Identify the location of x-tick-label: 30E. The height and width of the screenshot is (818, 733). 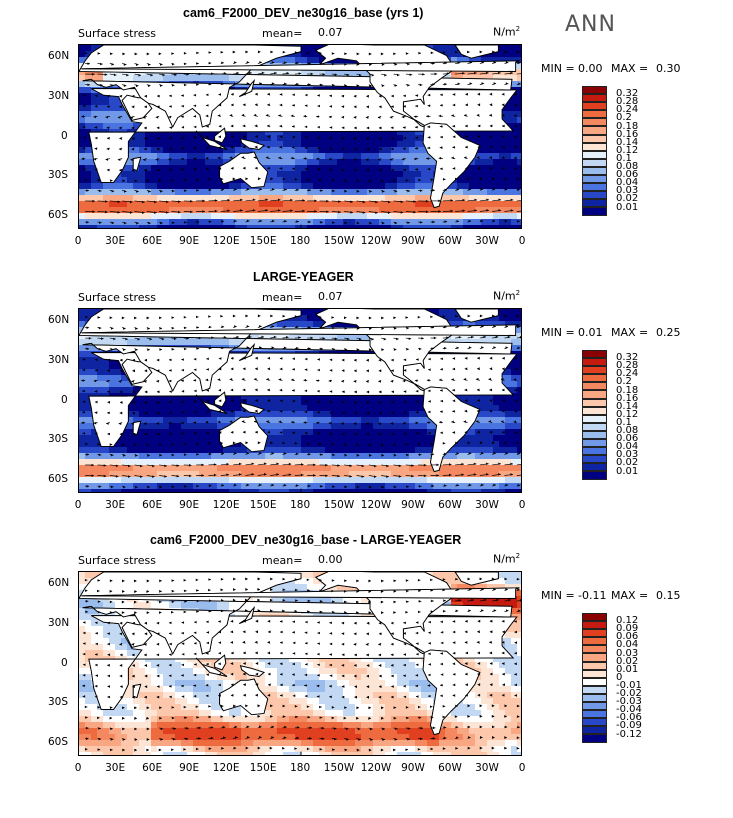
(115, 241).